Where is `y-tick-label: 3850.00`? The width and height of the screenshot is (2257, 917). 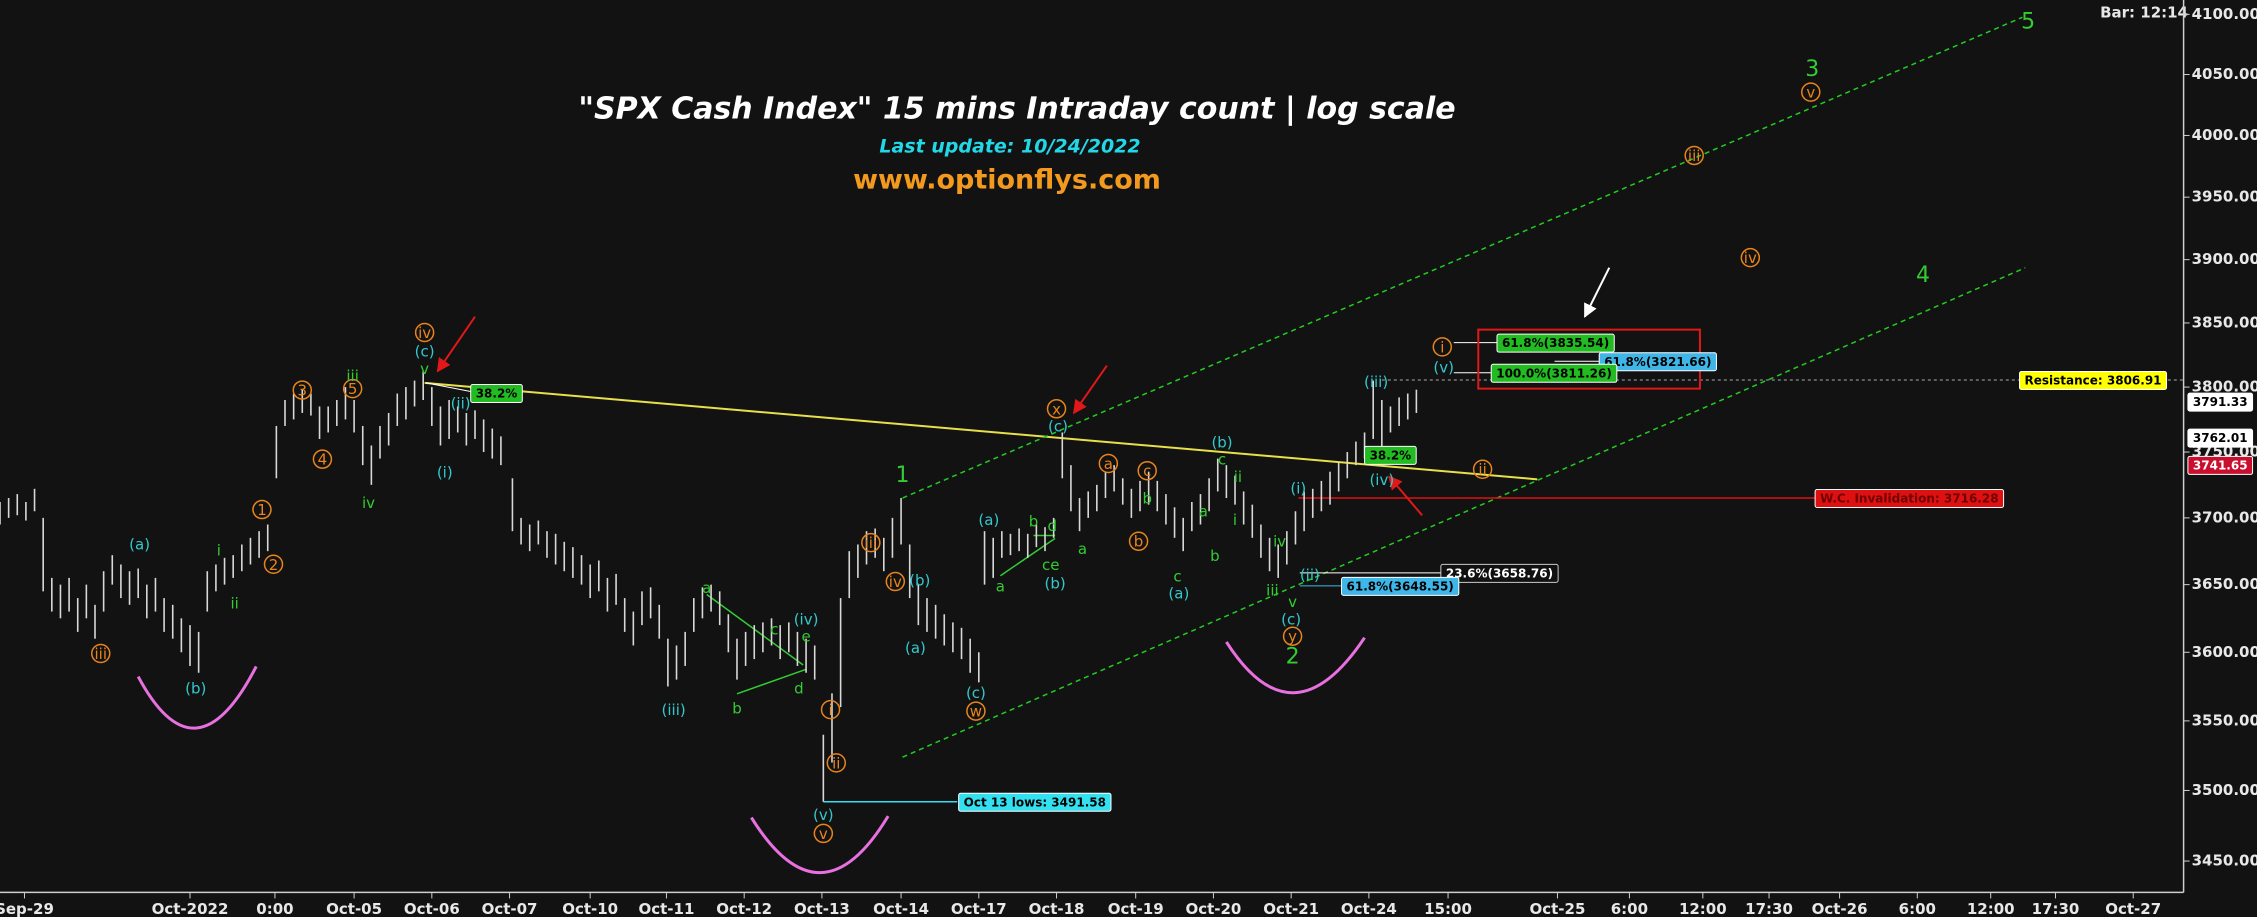
y-tick-label: 3850.00 is located at coordinates (2224, 322).